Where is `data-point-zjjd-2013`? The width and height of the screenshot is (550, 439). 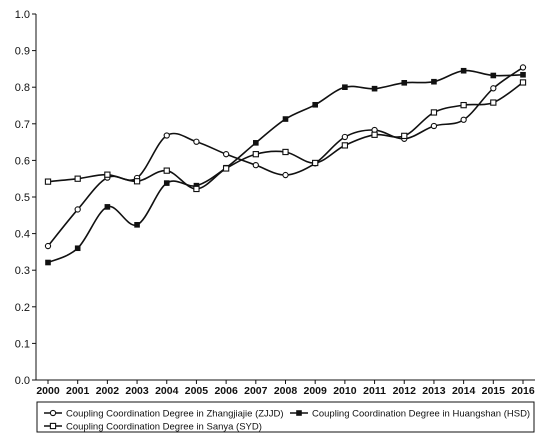
data-point-zjjd-2013 is located at coordinates (434, 126).